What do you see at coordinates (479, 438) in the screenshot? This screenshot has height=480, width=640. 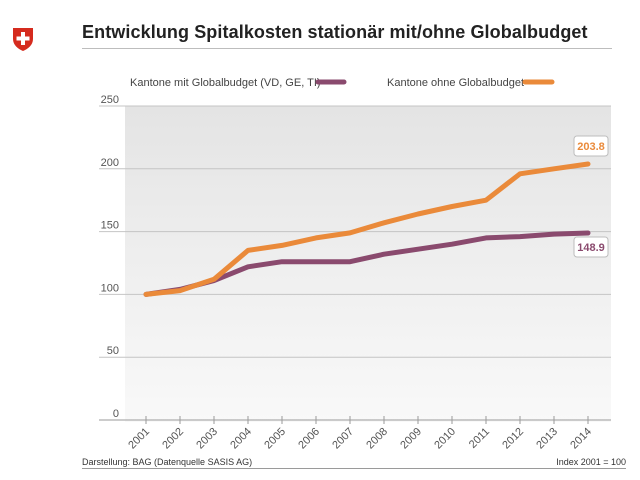 I see `x-tick-label: 2011` at bounding box center [479, 438].